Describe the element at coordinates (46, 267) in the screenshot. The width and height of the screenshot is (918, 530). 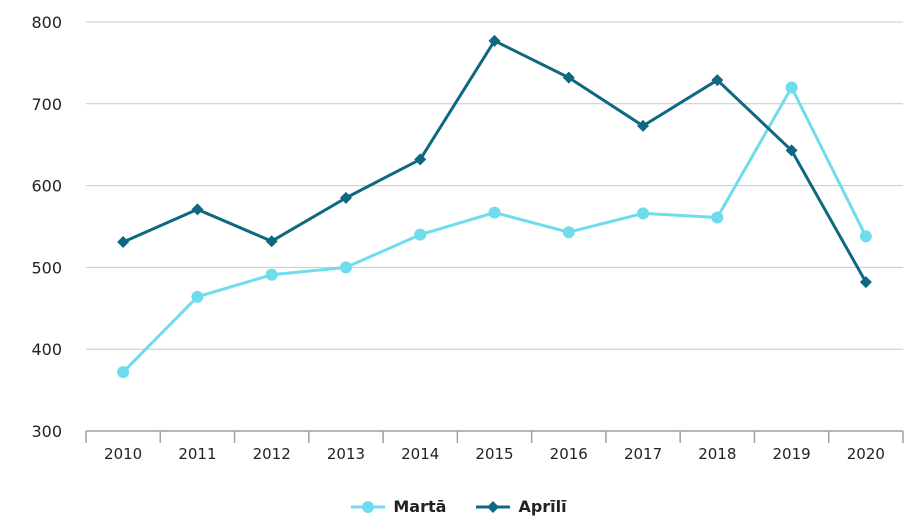
I see `y-tick-label: 500` at that location.